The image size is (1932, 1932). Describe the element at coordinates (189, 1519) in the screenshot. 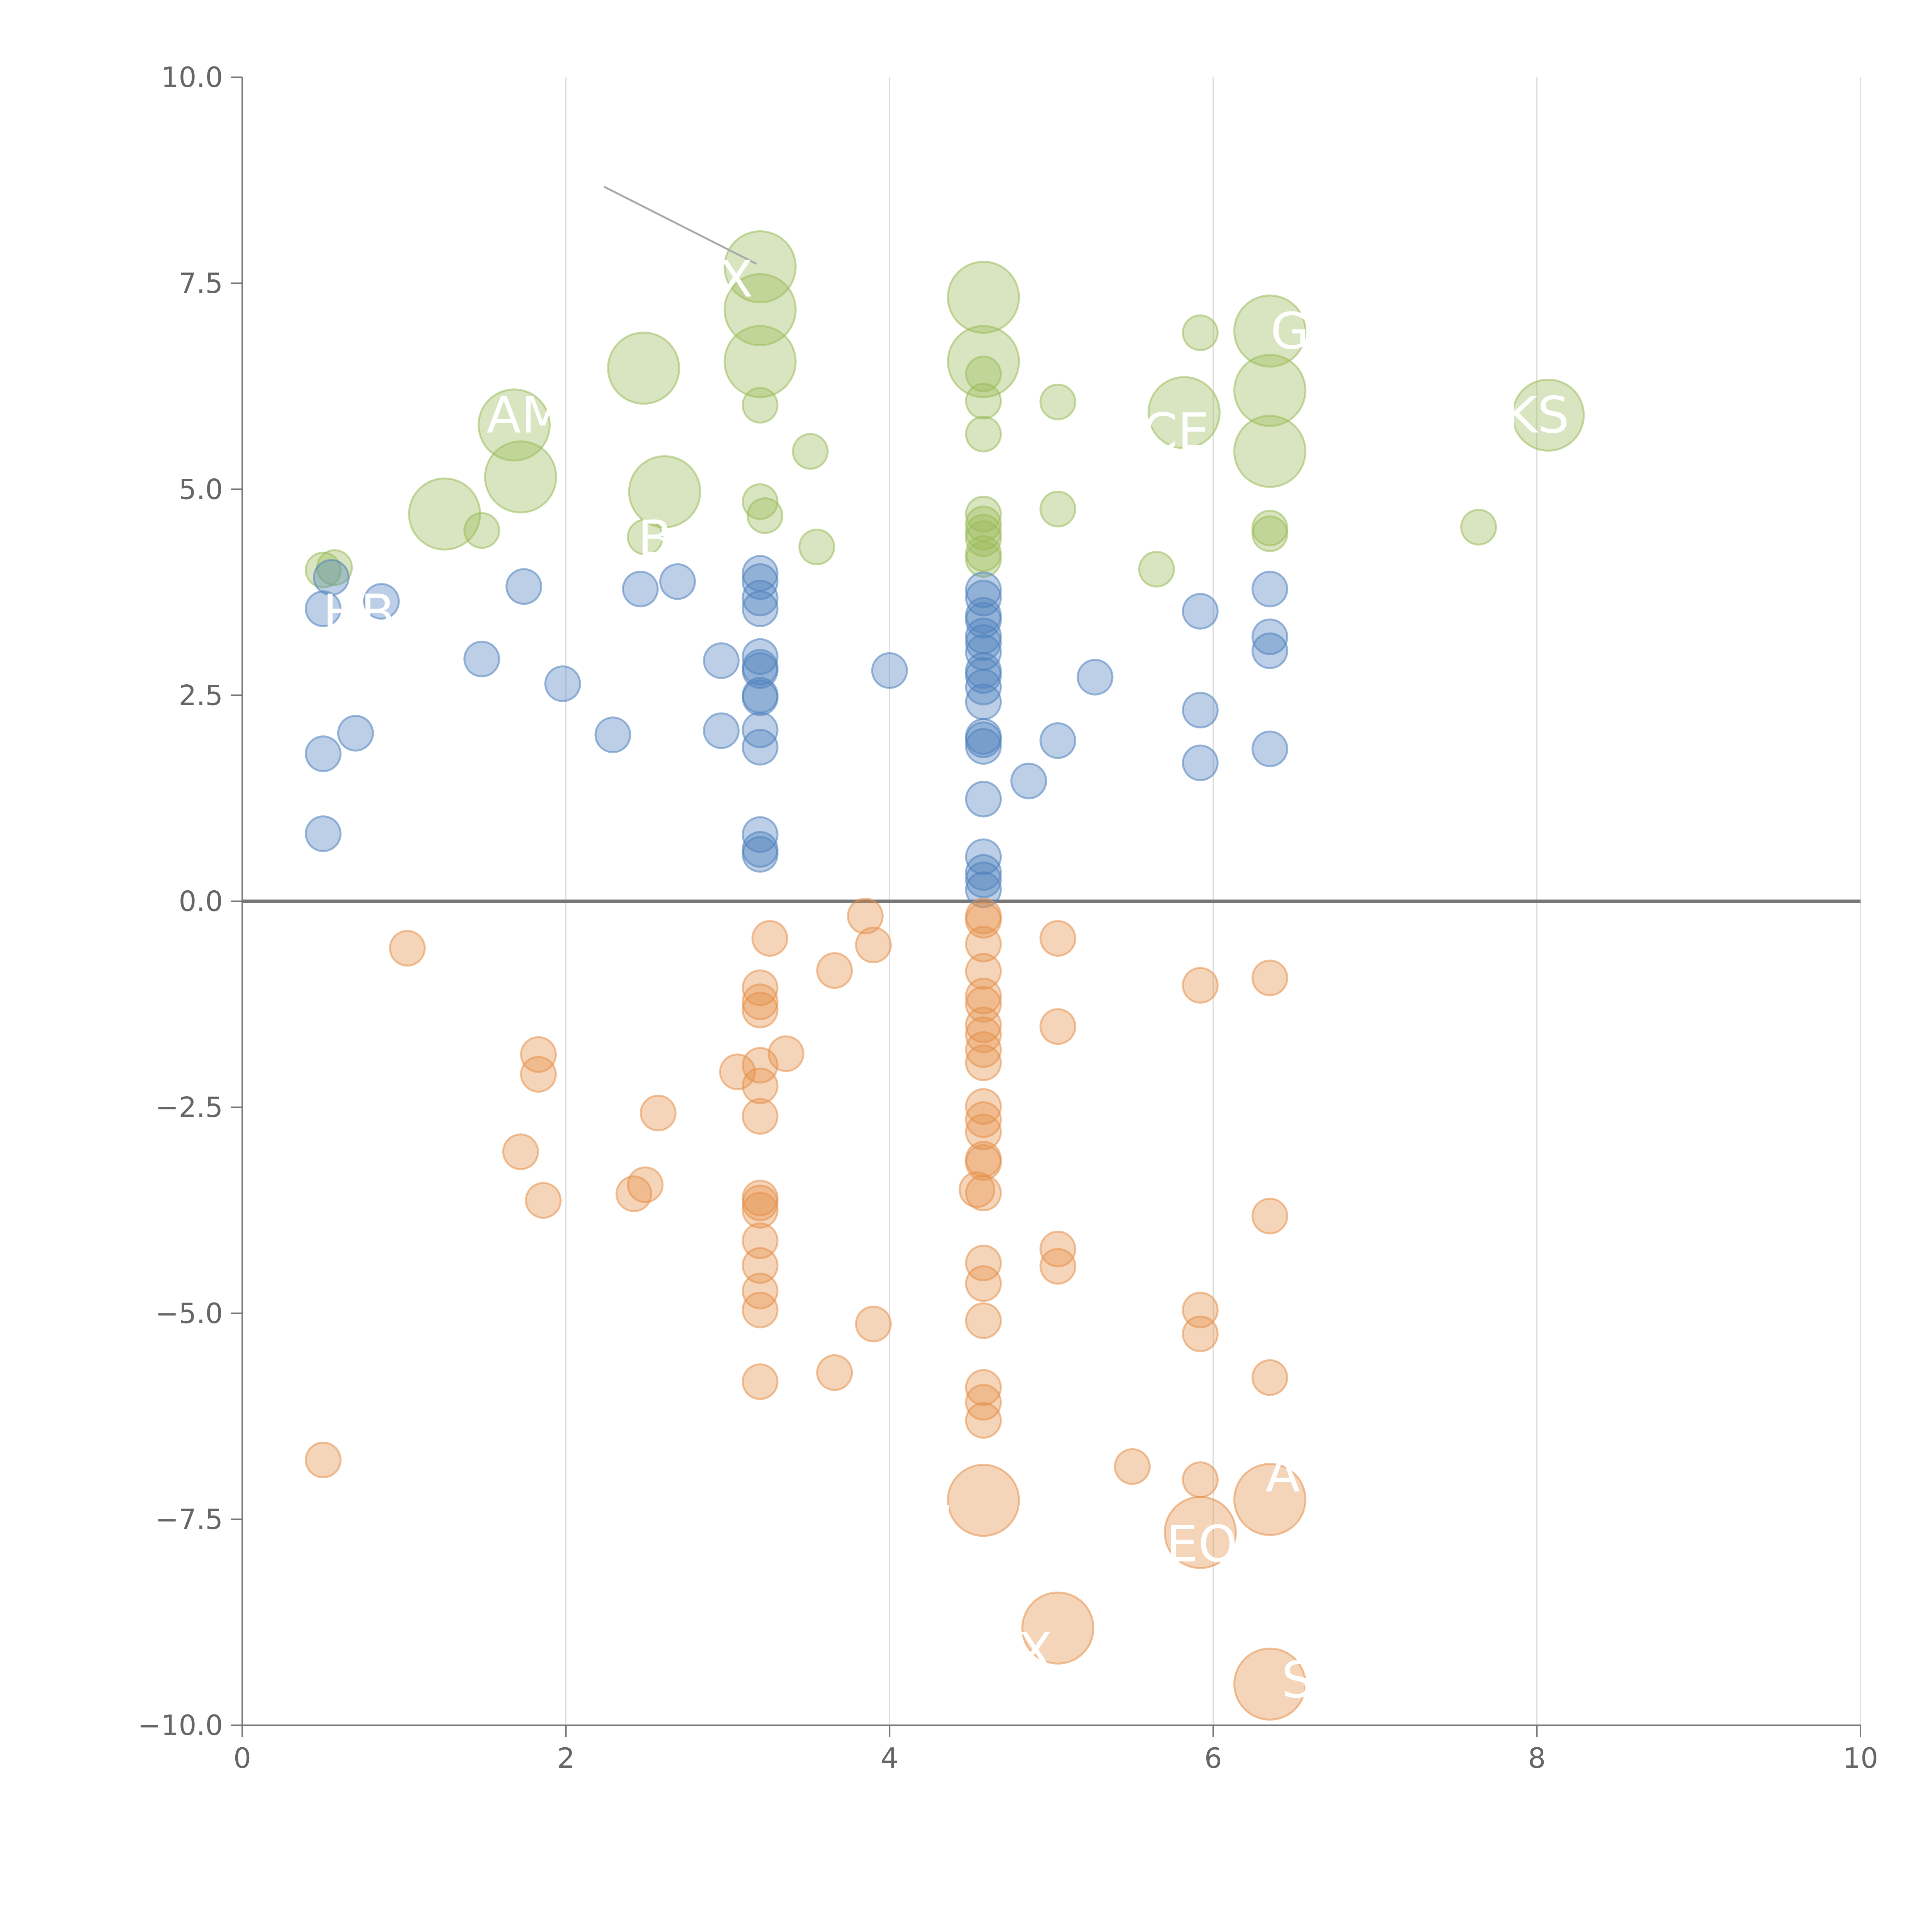

I see `y-tick-label: −7.5` at that location.